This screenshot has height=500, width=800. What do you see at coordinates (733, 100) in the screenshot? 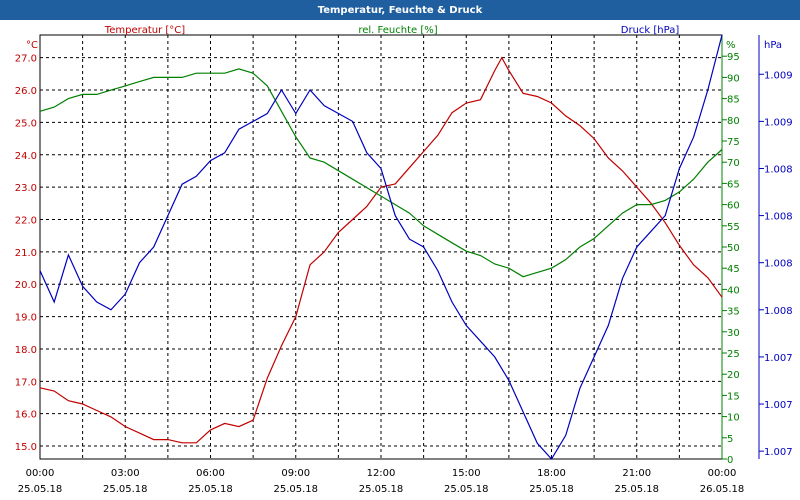
I see `humidity-tick-label: 85` at bounding box center [733, 100].